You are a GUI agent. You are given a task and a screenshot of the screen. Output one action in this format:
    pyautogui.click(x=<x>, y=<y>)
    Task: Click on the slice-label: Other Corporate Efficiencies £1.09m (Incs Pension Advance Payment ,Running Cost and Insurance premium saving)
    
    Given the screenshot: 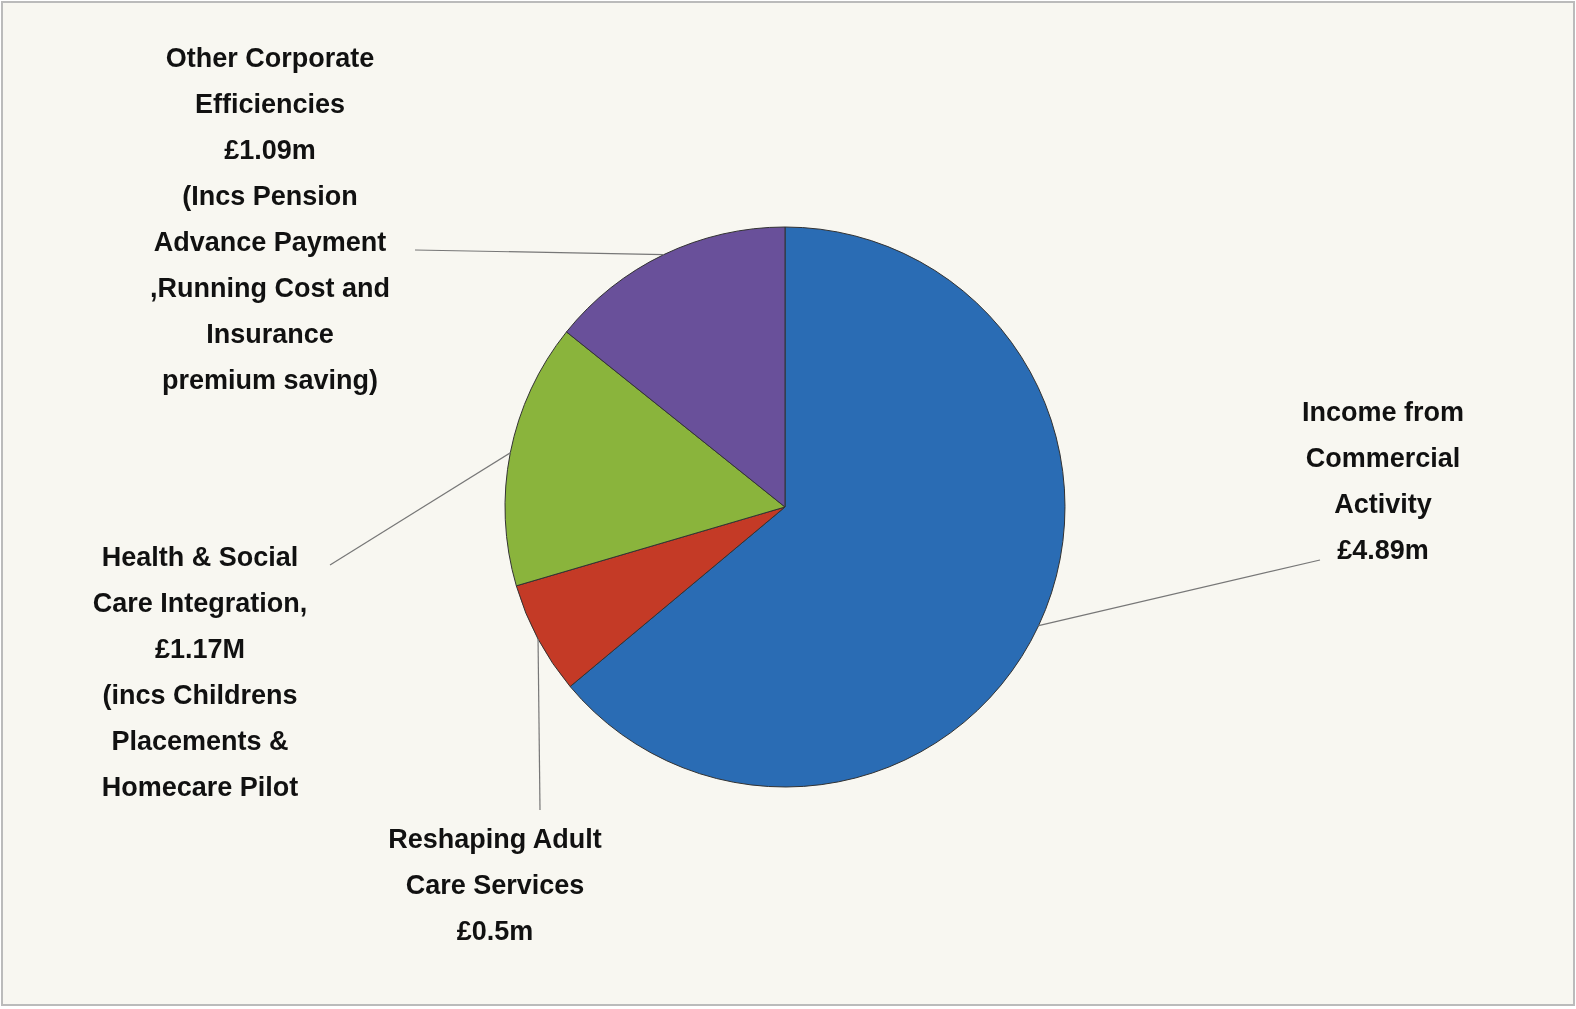 What is the action you would take?
    pyautogui.click(x=270, y=219)
    